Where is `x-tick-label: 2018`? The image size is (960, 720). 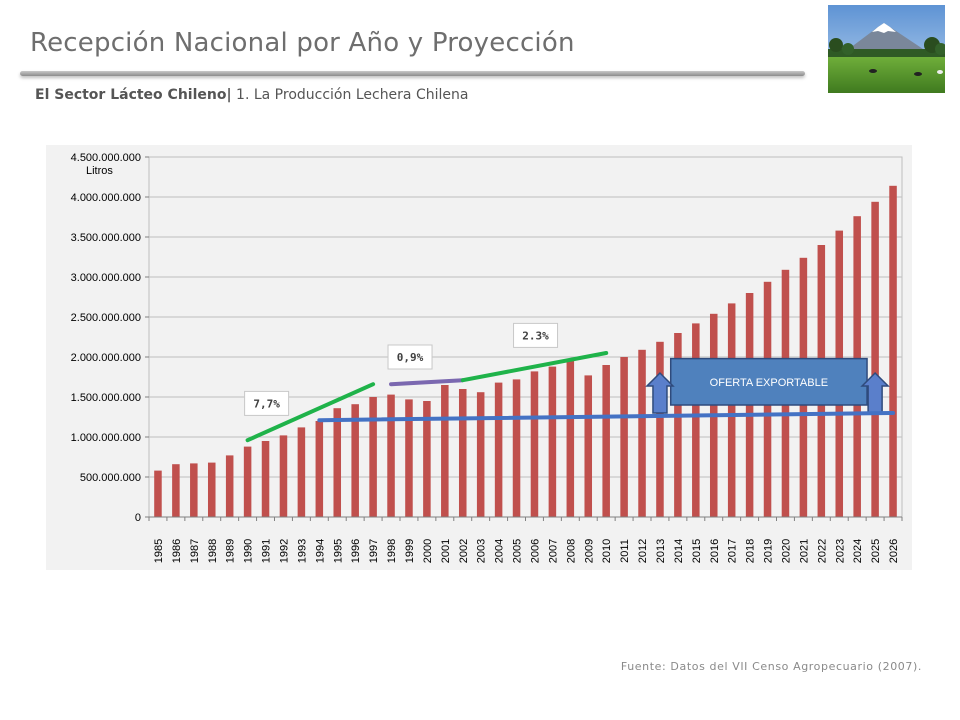 x-tick-label: 2018 is located at coordinates (751, 551).